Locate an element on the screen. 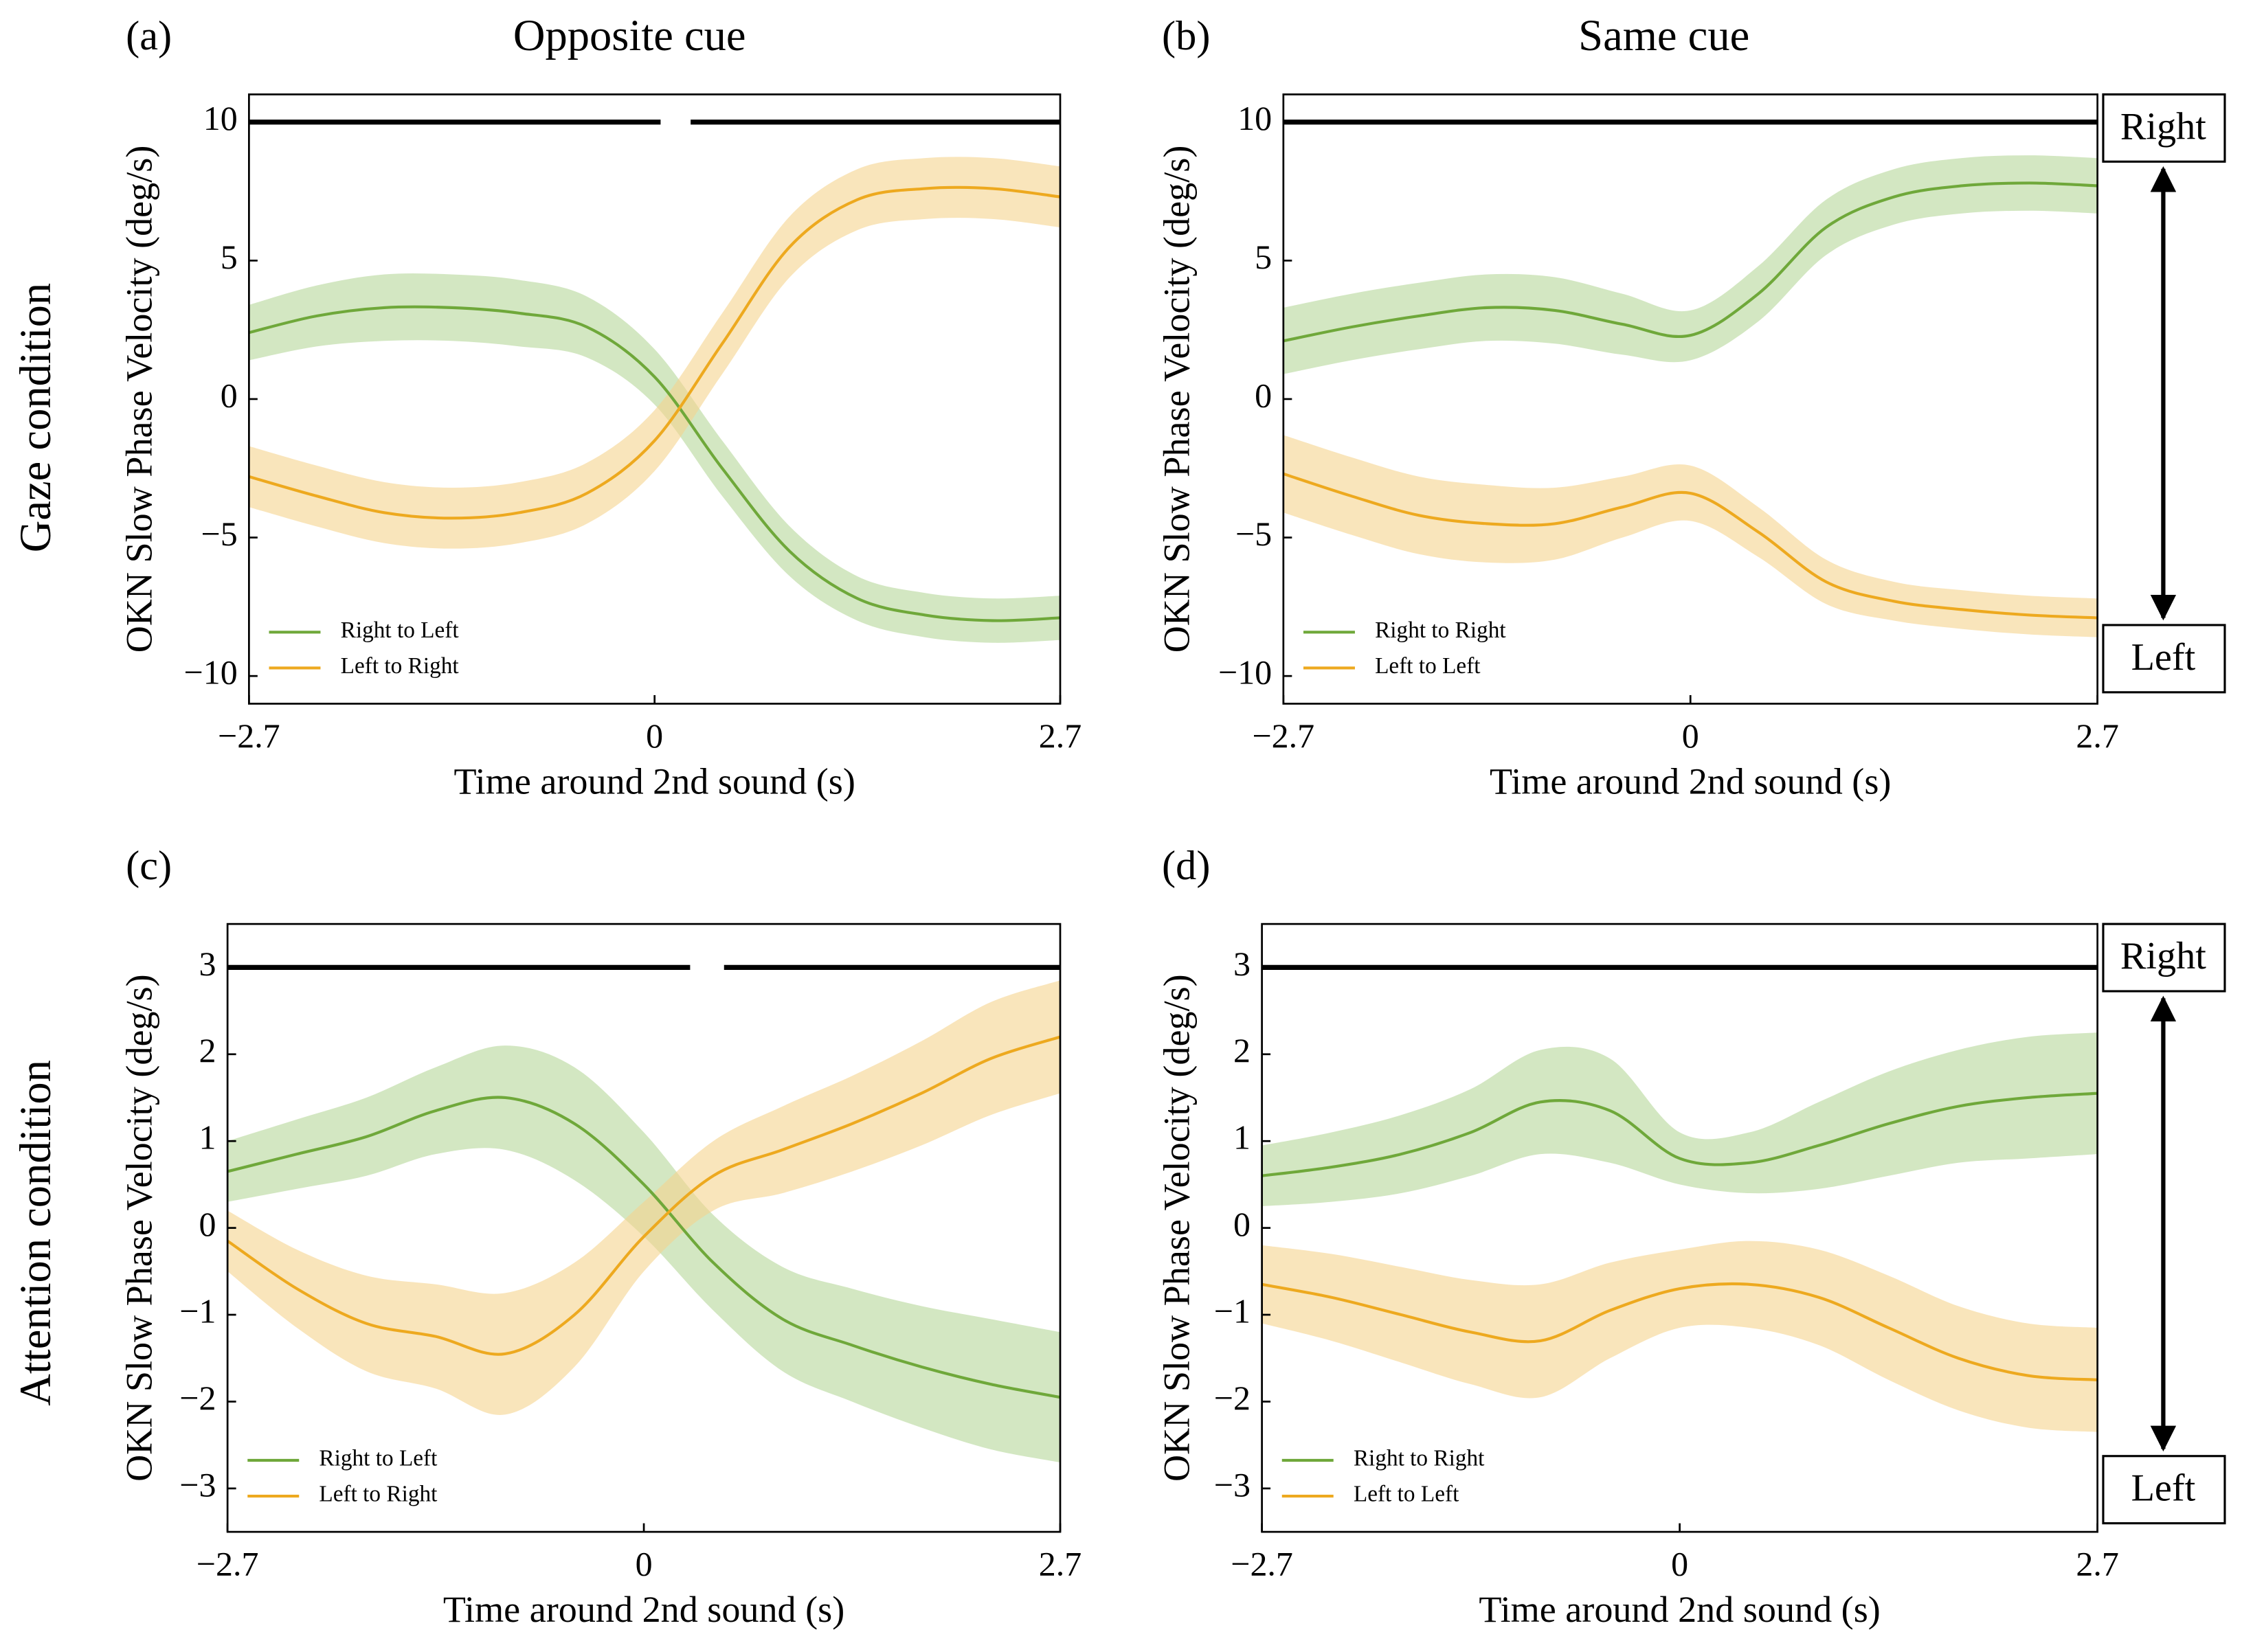 This screenshot has width=2242, height=1652. panel-title: Opposite cue is located at coordinates (629, 35).